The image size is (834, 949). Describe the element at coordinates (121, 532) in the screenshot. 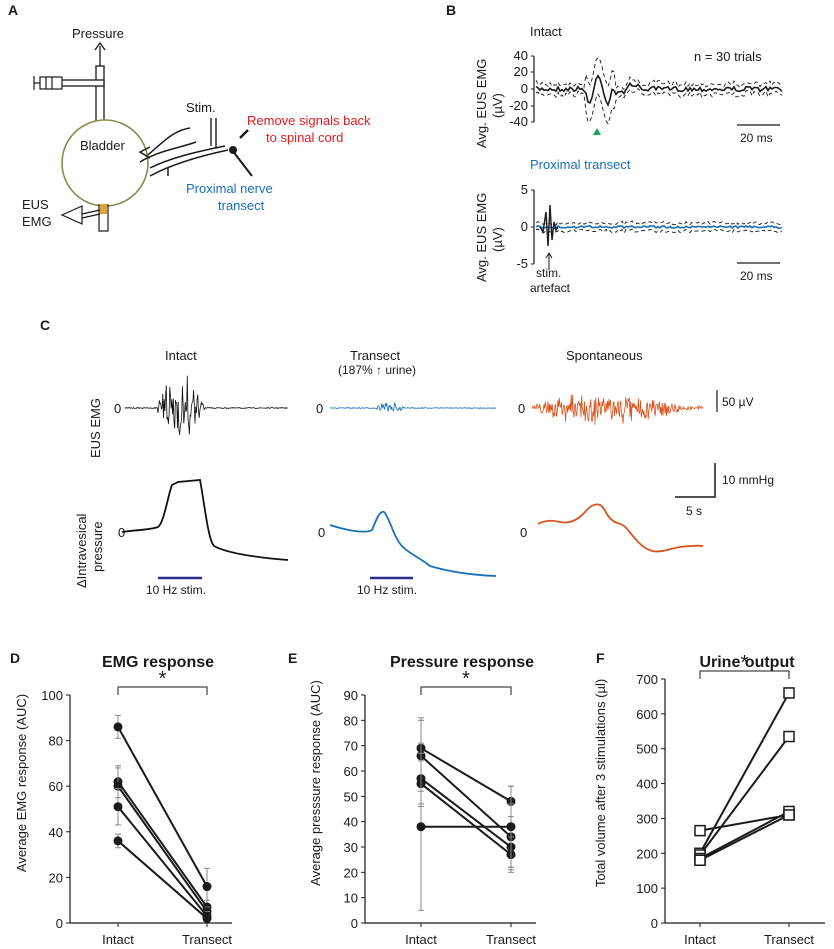

I see `c-pr-intact-zero: 0` at that location.